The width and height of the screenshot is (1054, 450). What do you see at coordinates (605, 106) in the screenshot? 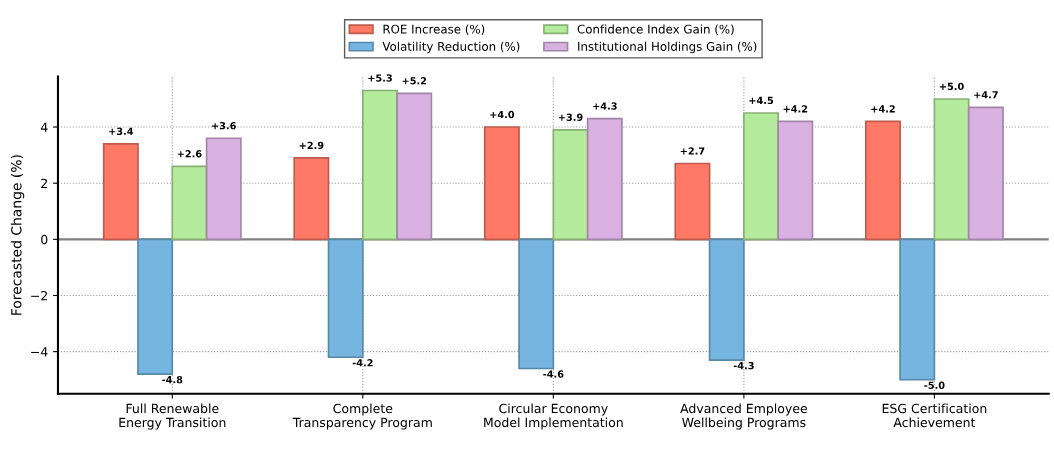
I see `data-label: +4.3` at bounding box center [605, 106].